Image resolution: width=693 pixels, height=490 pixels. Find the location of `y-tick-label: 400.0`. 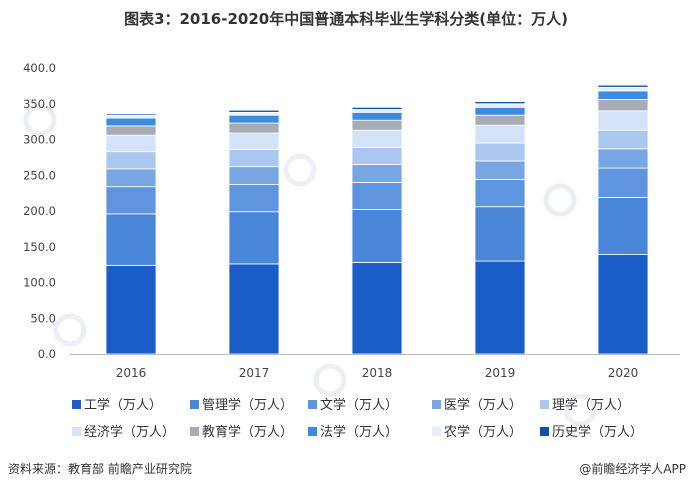

y-tick-label: 400.0 is located at coordinates (39, 68).